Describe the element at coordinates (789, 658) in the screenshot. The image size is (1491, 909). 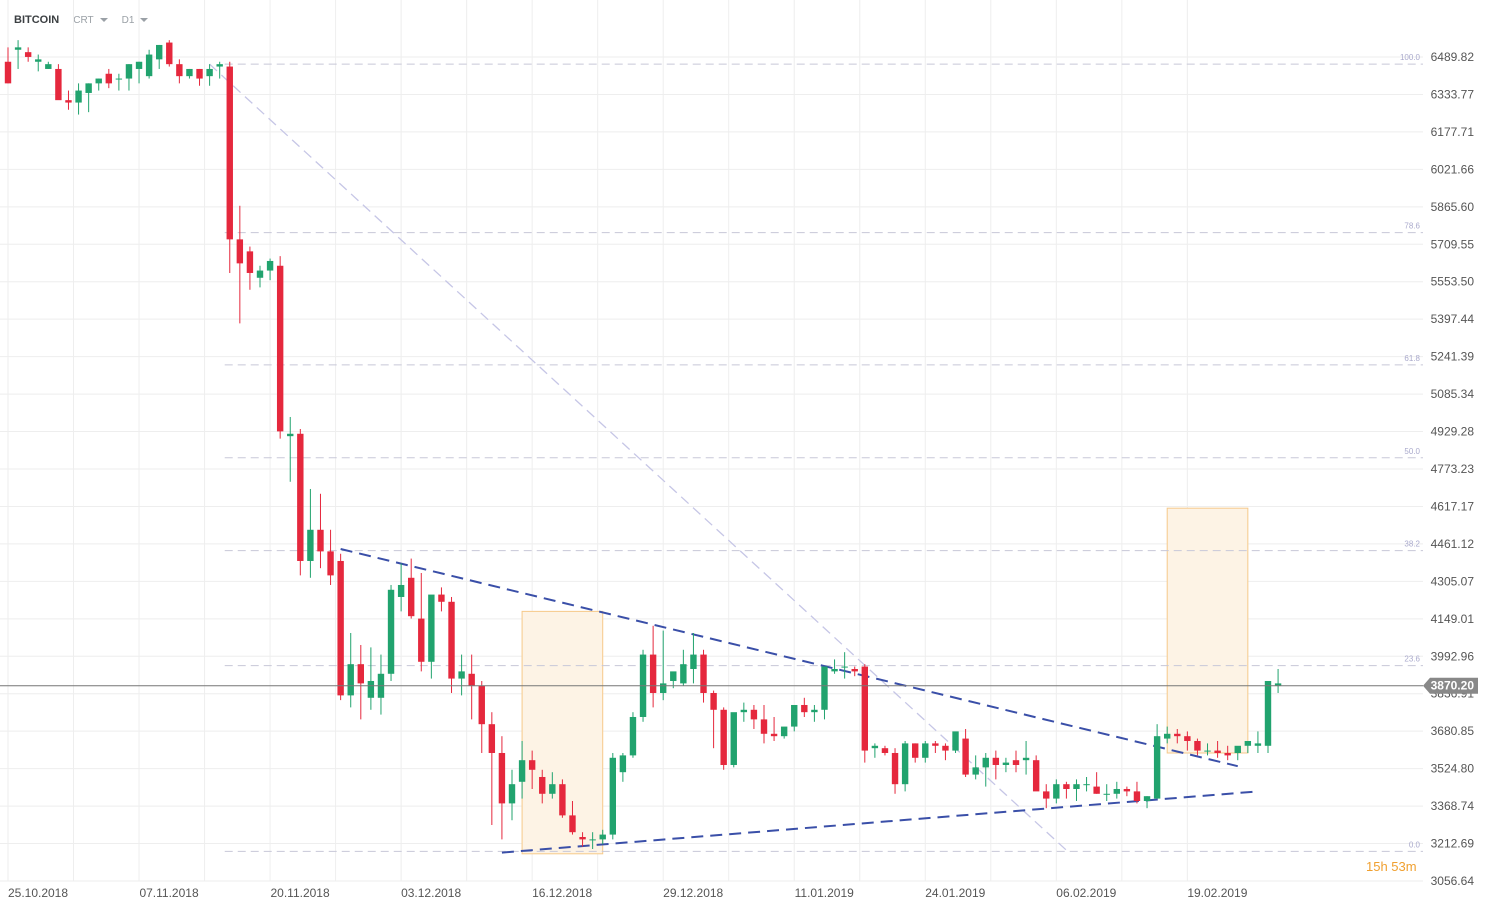
I see `resistance-trendline` at that location.